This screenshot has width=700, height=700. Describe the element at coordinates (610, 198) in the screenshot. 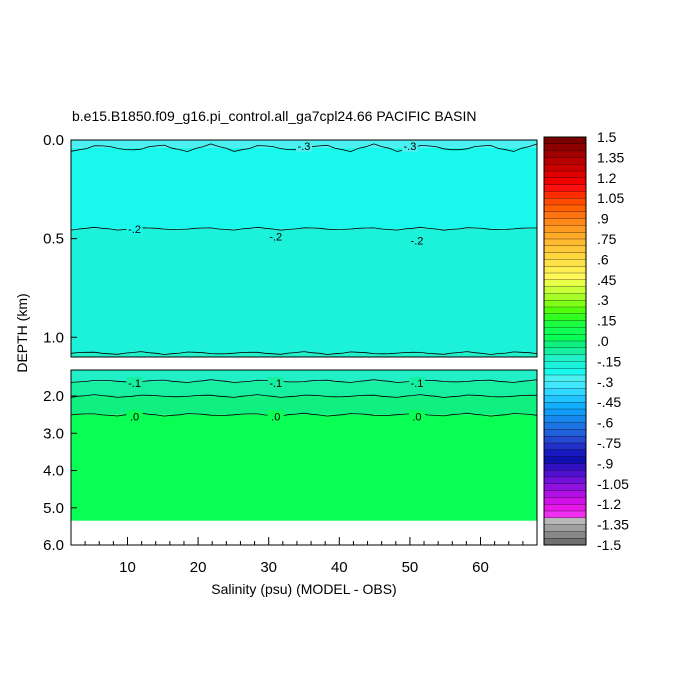

I see `colorbar-label: 1.05` at that location.